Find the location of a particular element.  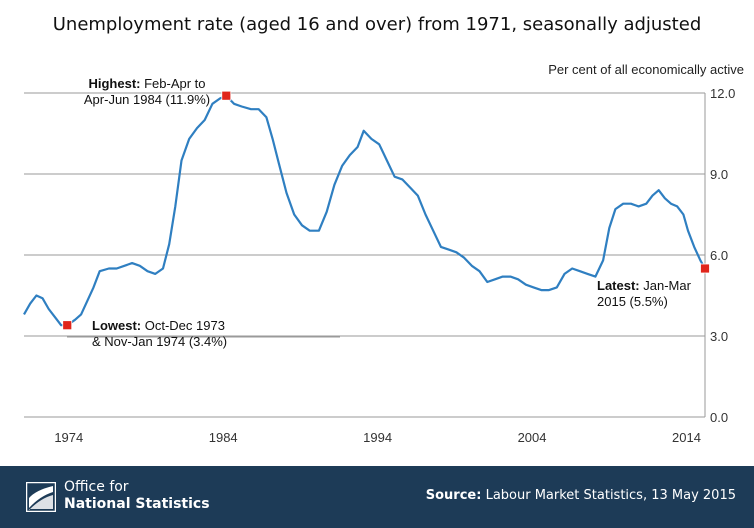

source-label: Source: is located at coordinates (453, 495).